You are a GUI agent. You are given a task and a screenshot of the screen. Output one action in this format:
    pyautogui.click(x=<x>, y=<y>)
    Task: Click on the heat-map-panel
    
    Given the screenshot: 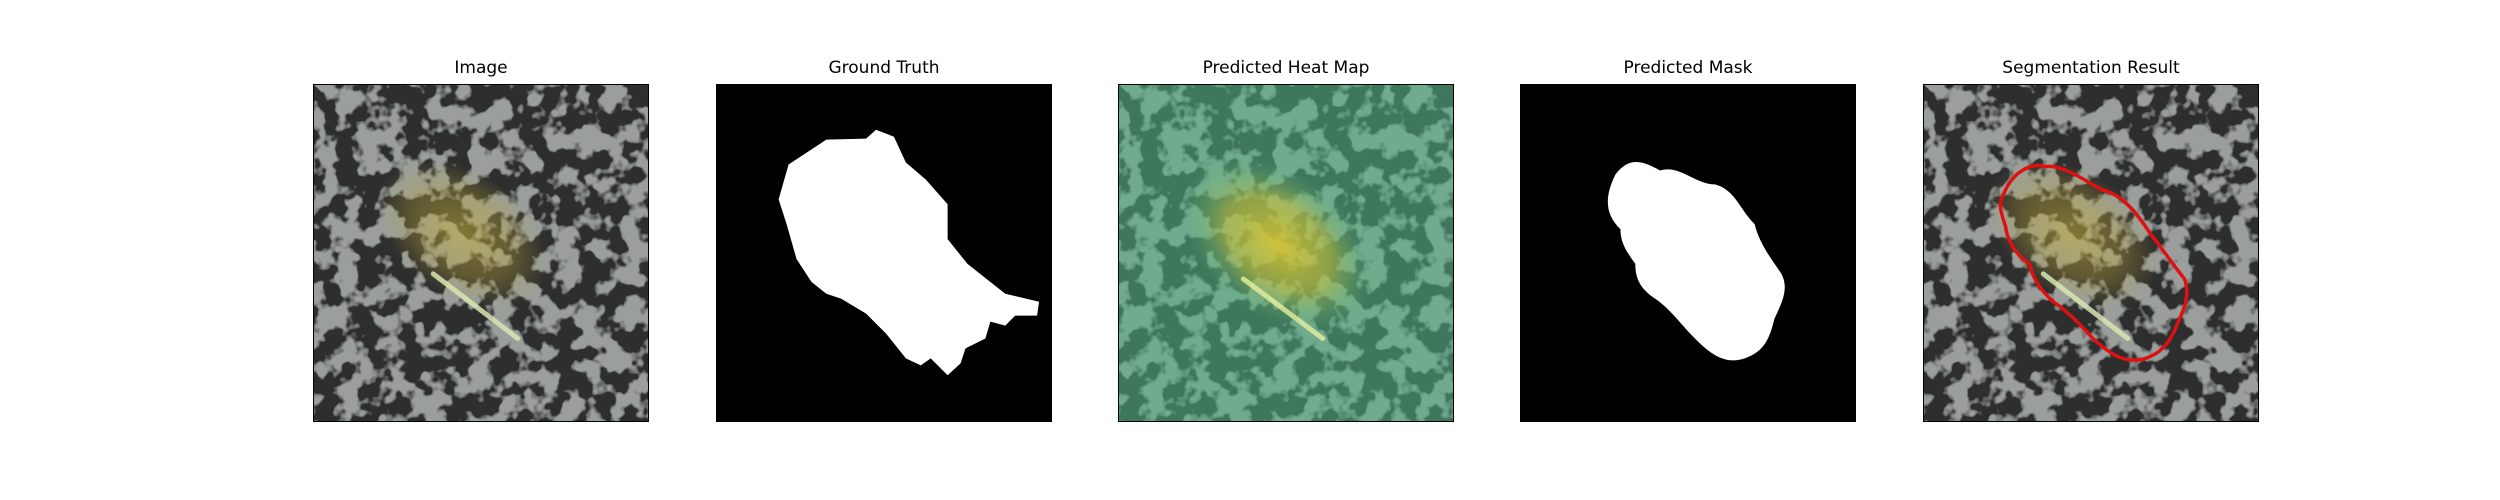 What is the action you would take?
    pyautogui.click(x=1286, y=253)
    